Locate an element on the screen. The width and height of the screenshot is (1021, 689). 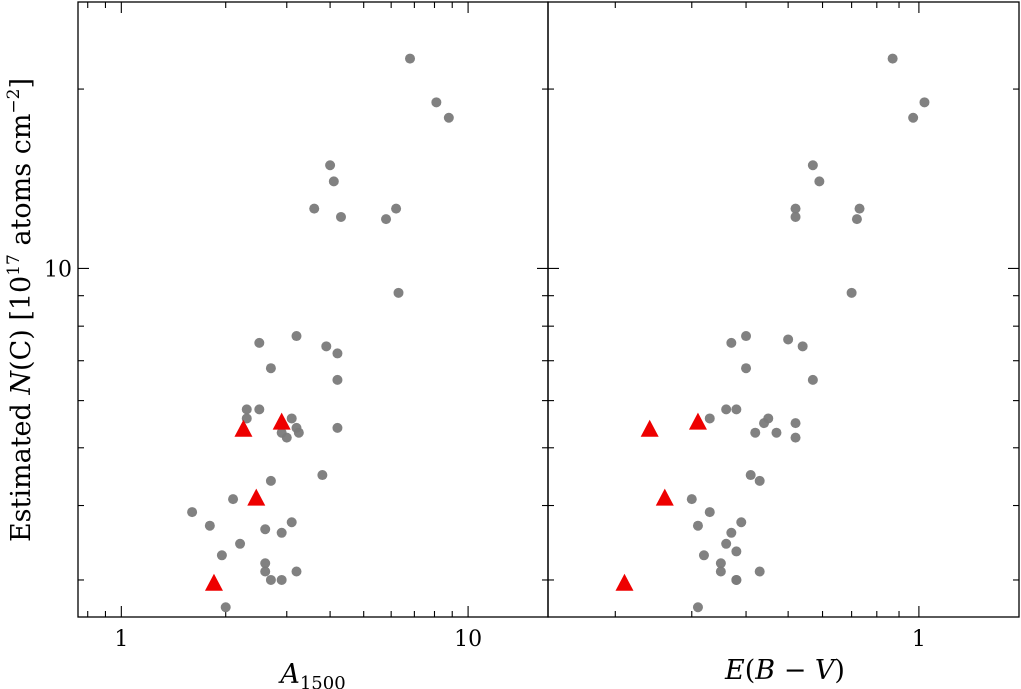
series-triangle-left is located at coordinates (247, 501).